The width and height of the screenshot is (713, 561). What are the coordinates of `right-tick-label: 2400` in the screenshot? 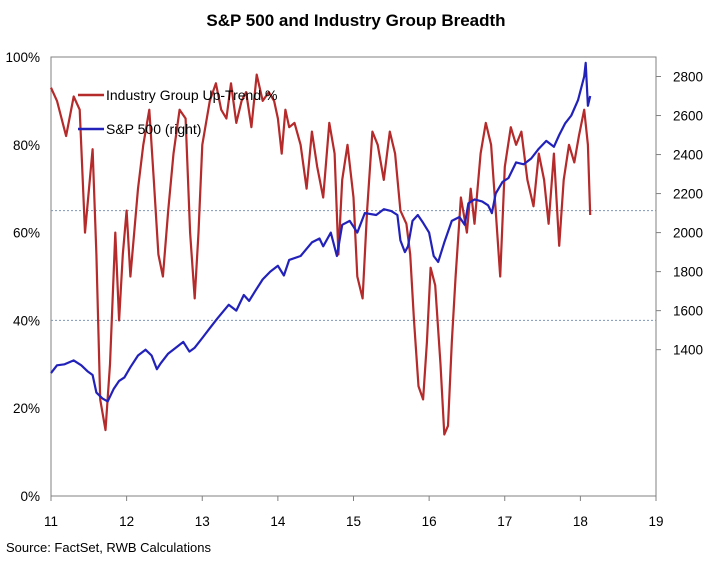 It's located at (688, 155).